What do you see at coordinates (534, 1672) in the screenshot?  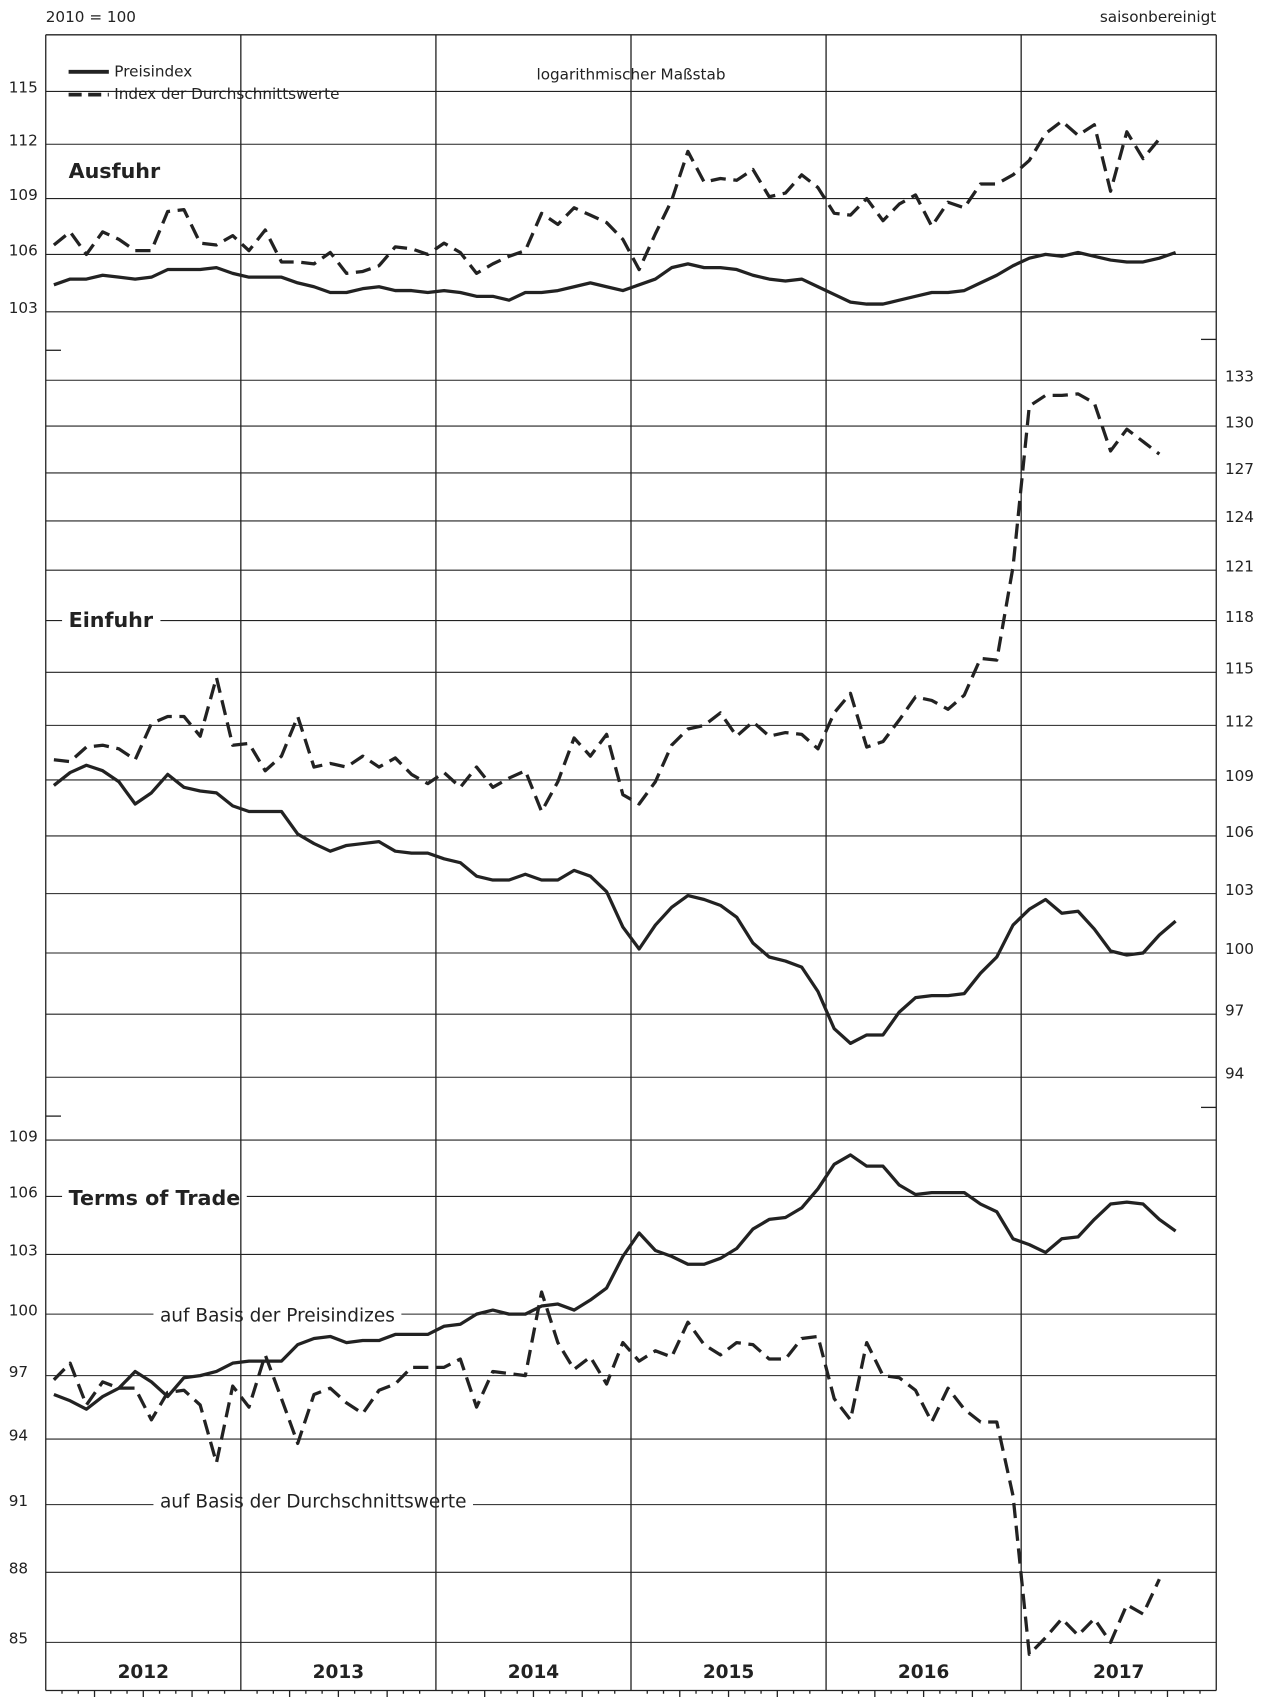 I see `x-tick-label: 2014` at bounding box center [534, 1672].